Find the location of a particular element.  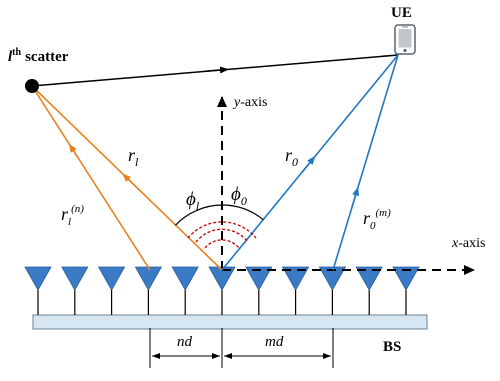

x-axis-label: x-axis is located at coordinates (468, 243).